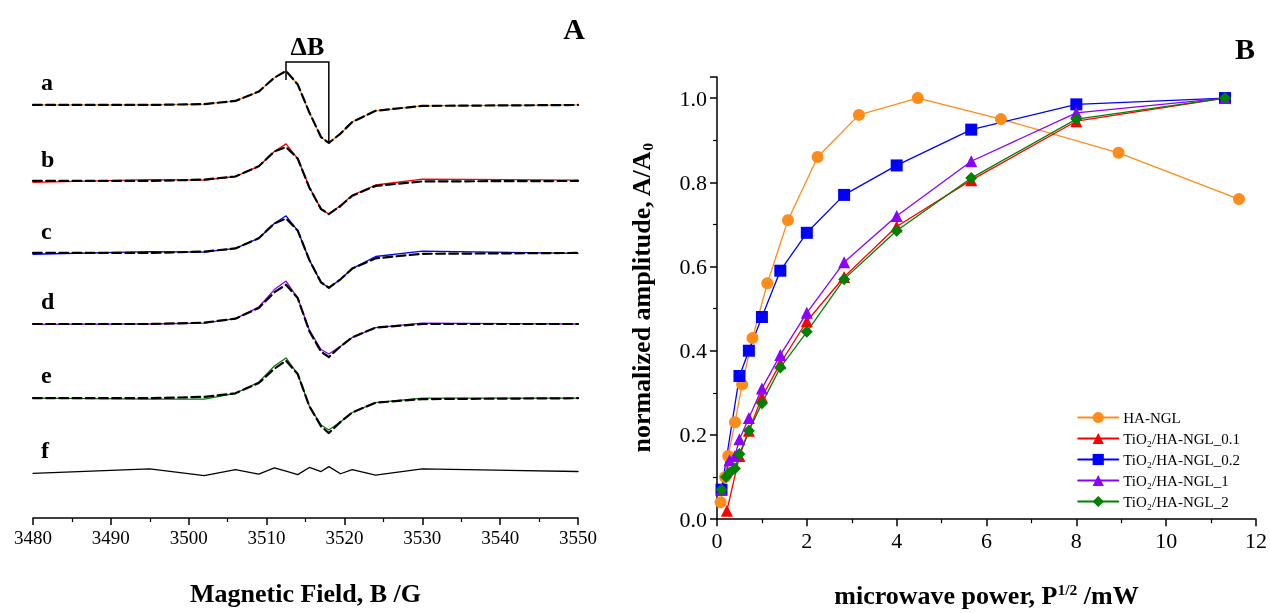 The height and width of the screenshot is (613, 1270). What do you see at coordinates (45, 450) in the screenshot?
I see `series-label: f` at bounding box center [45, 450].